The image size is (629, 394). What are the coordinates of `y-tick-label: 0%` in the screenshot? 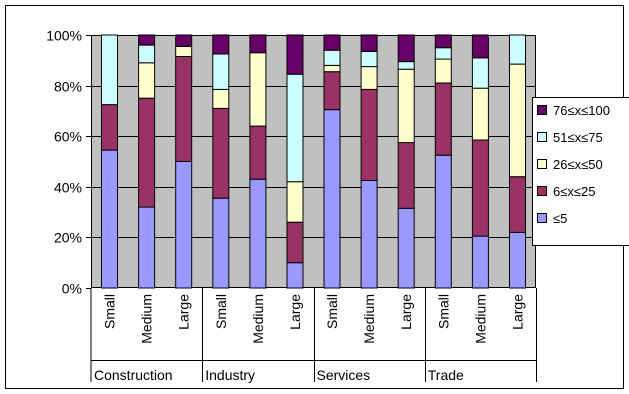 It's located at (72, 289).